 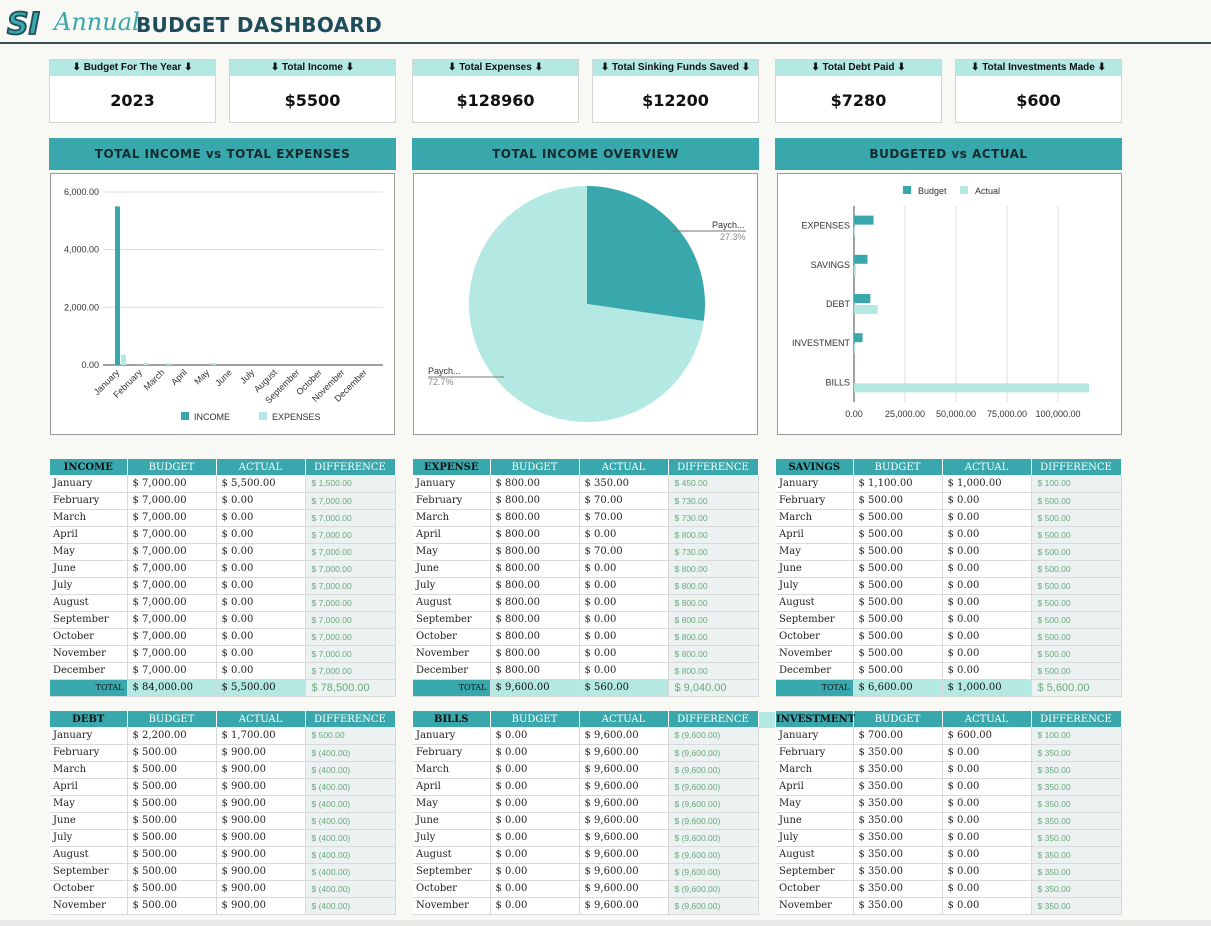 I want to click on difference-cell: $ 730.00, so click(x=713, y=552).